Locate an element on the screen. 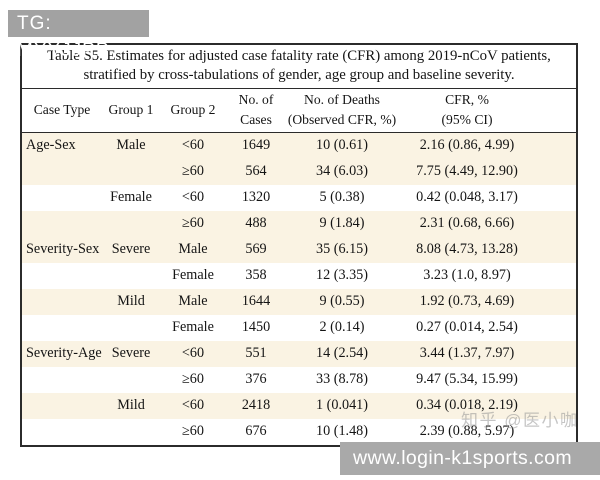 This screenshot has width=600, height=480. table-row: Female 1450 2 (0.14) 0.27 (0.014, 2.54) is located at coordinates (299, 328).